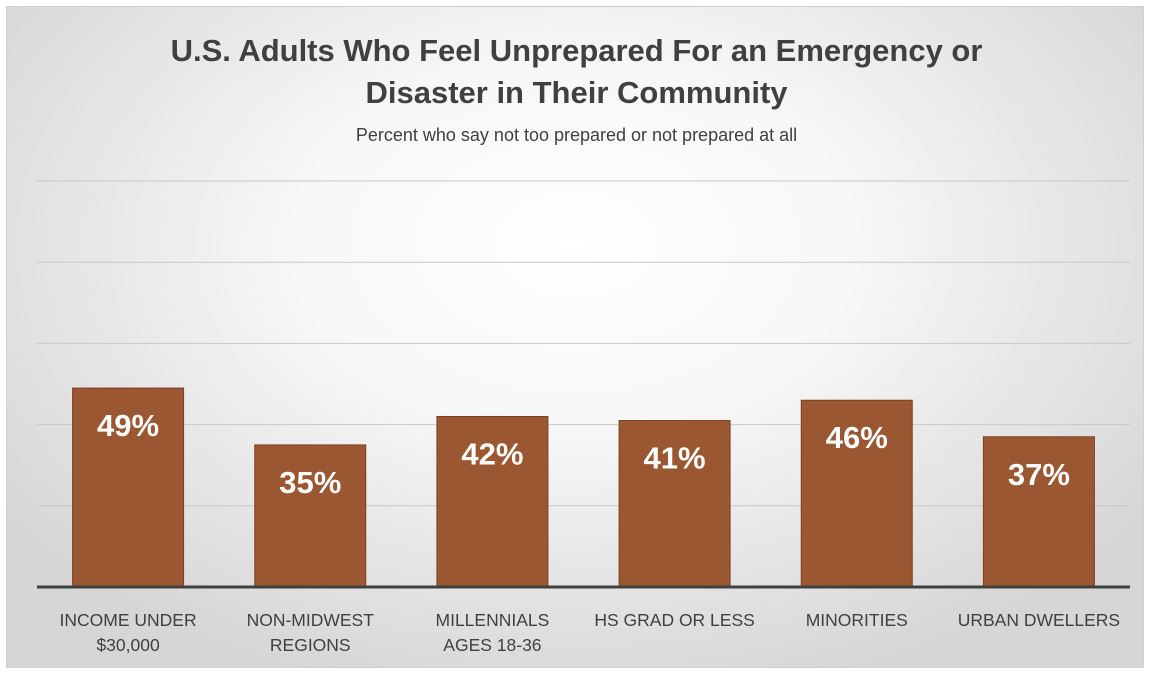 The image size is (1153, 675). I want to click on data-label: 41%, so click(675, 458).